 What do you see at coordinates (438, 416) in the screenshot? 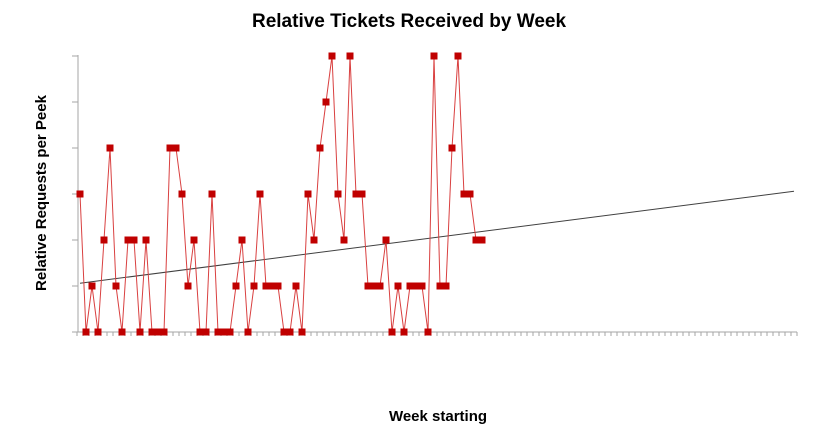
I see `x-axis-title: Week starting` at bounding box center [438, 416].